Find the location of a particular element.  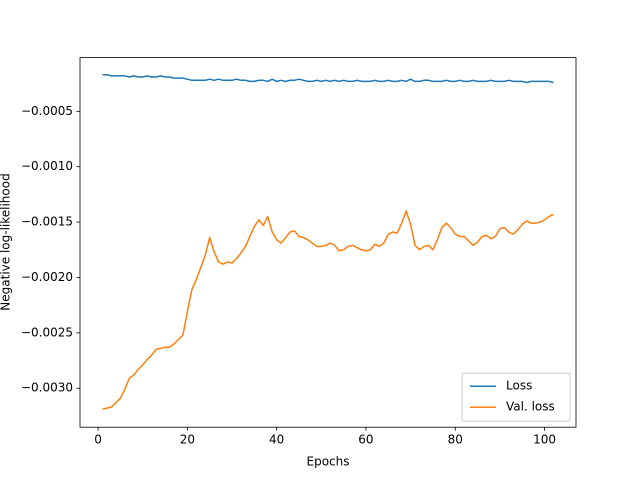

y-tick-label: −0.0015 is located at coordinates (47, 222).